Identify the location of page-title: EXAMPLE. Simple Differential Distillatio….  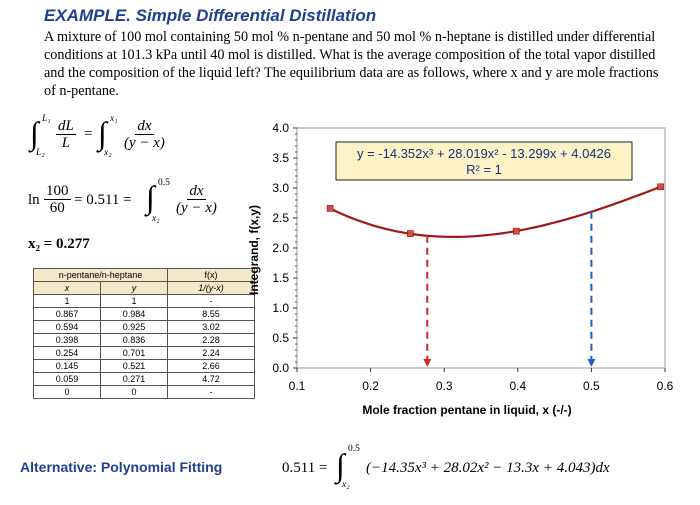
(210, 15).